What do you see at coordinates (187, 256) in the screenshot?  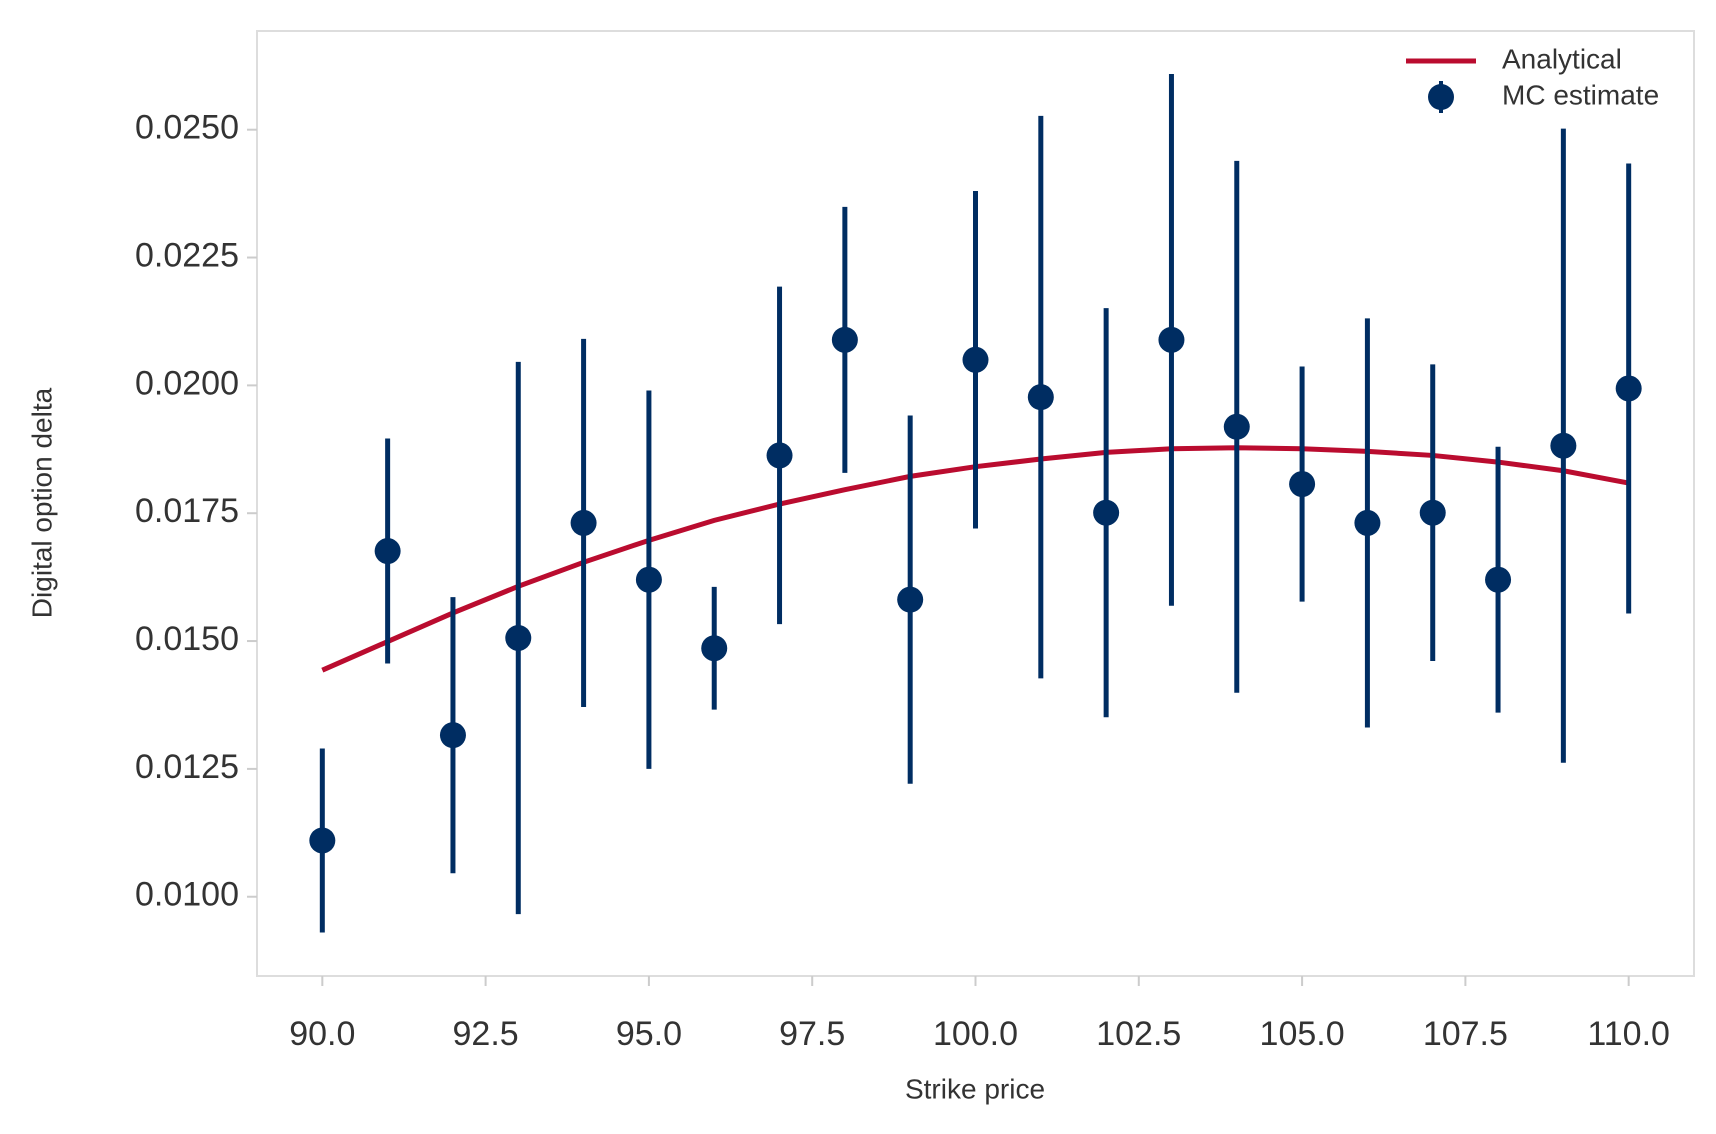 I see `y-tick-label: 0.0225` at bounding box center [187, 256].